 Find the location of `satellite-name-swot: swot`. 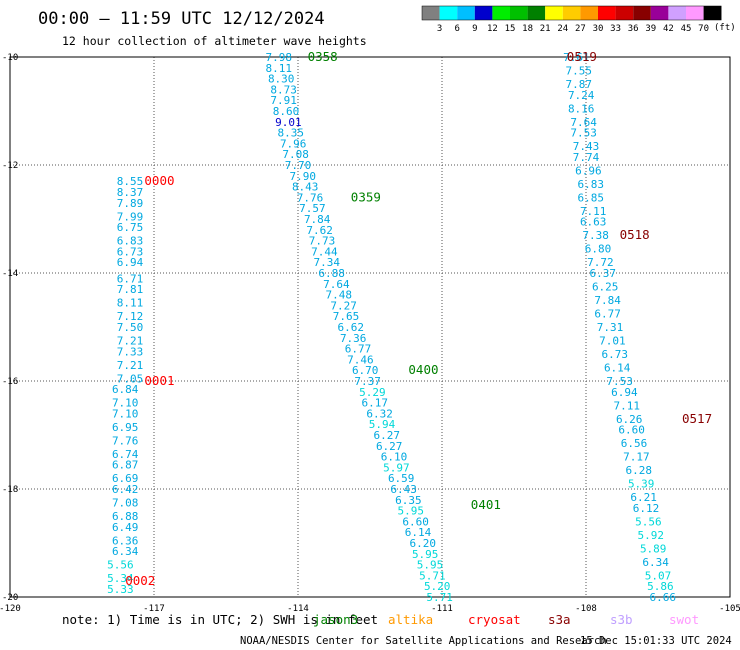

satellite-name-swot: swot is located at coordinates (684, 619).